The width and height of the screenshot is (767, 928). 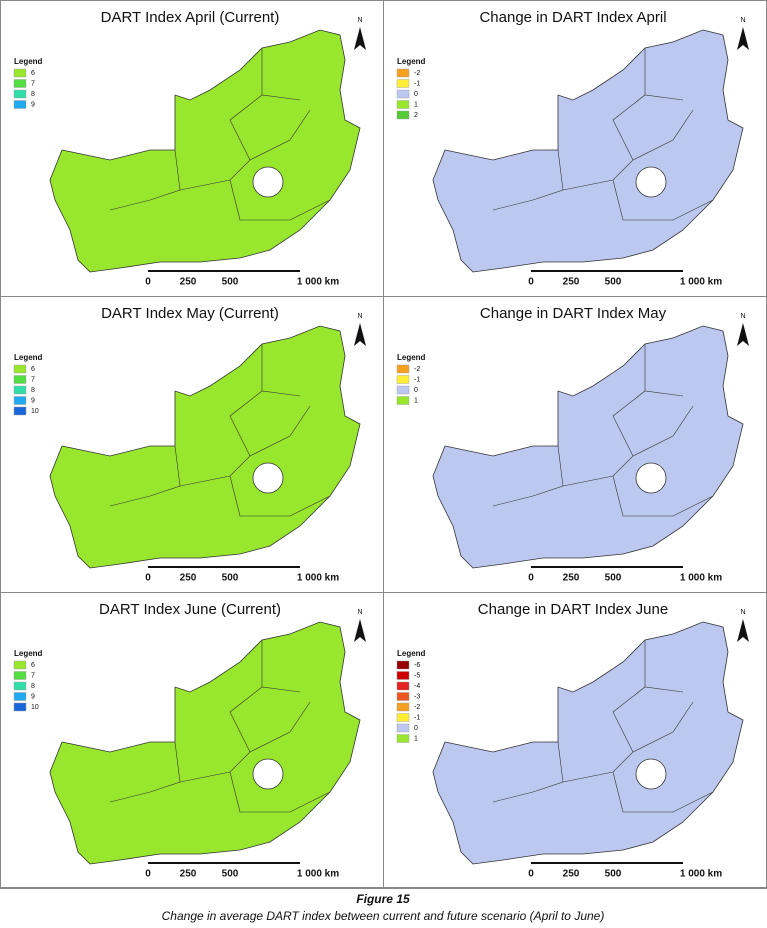 What do you see at coordinates (190, 17) in the screenshot?
I see `panel-title: DART Index April (Current)` at bounding box center [190, 17].